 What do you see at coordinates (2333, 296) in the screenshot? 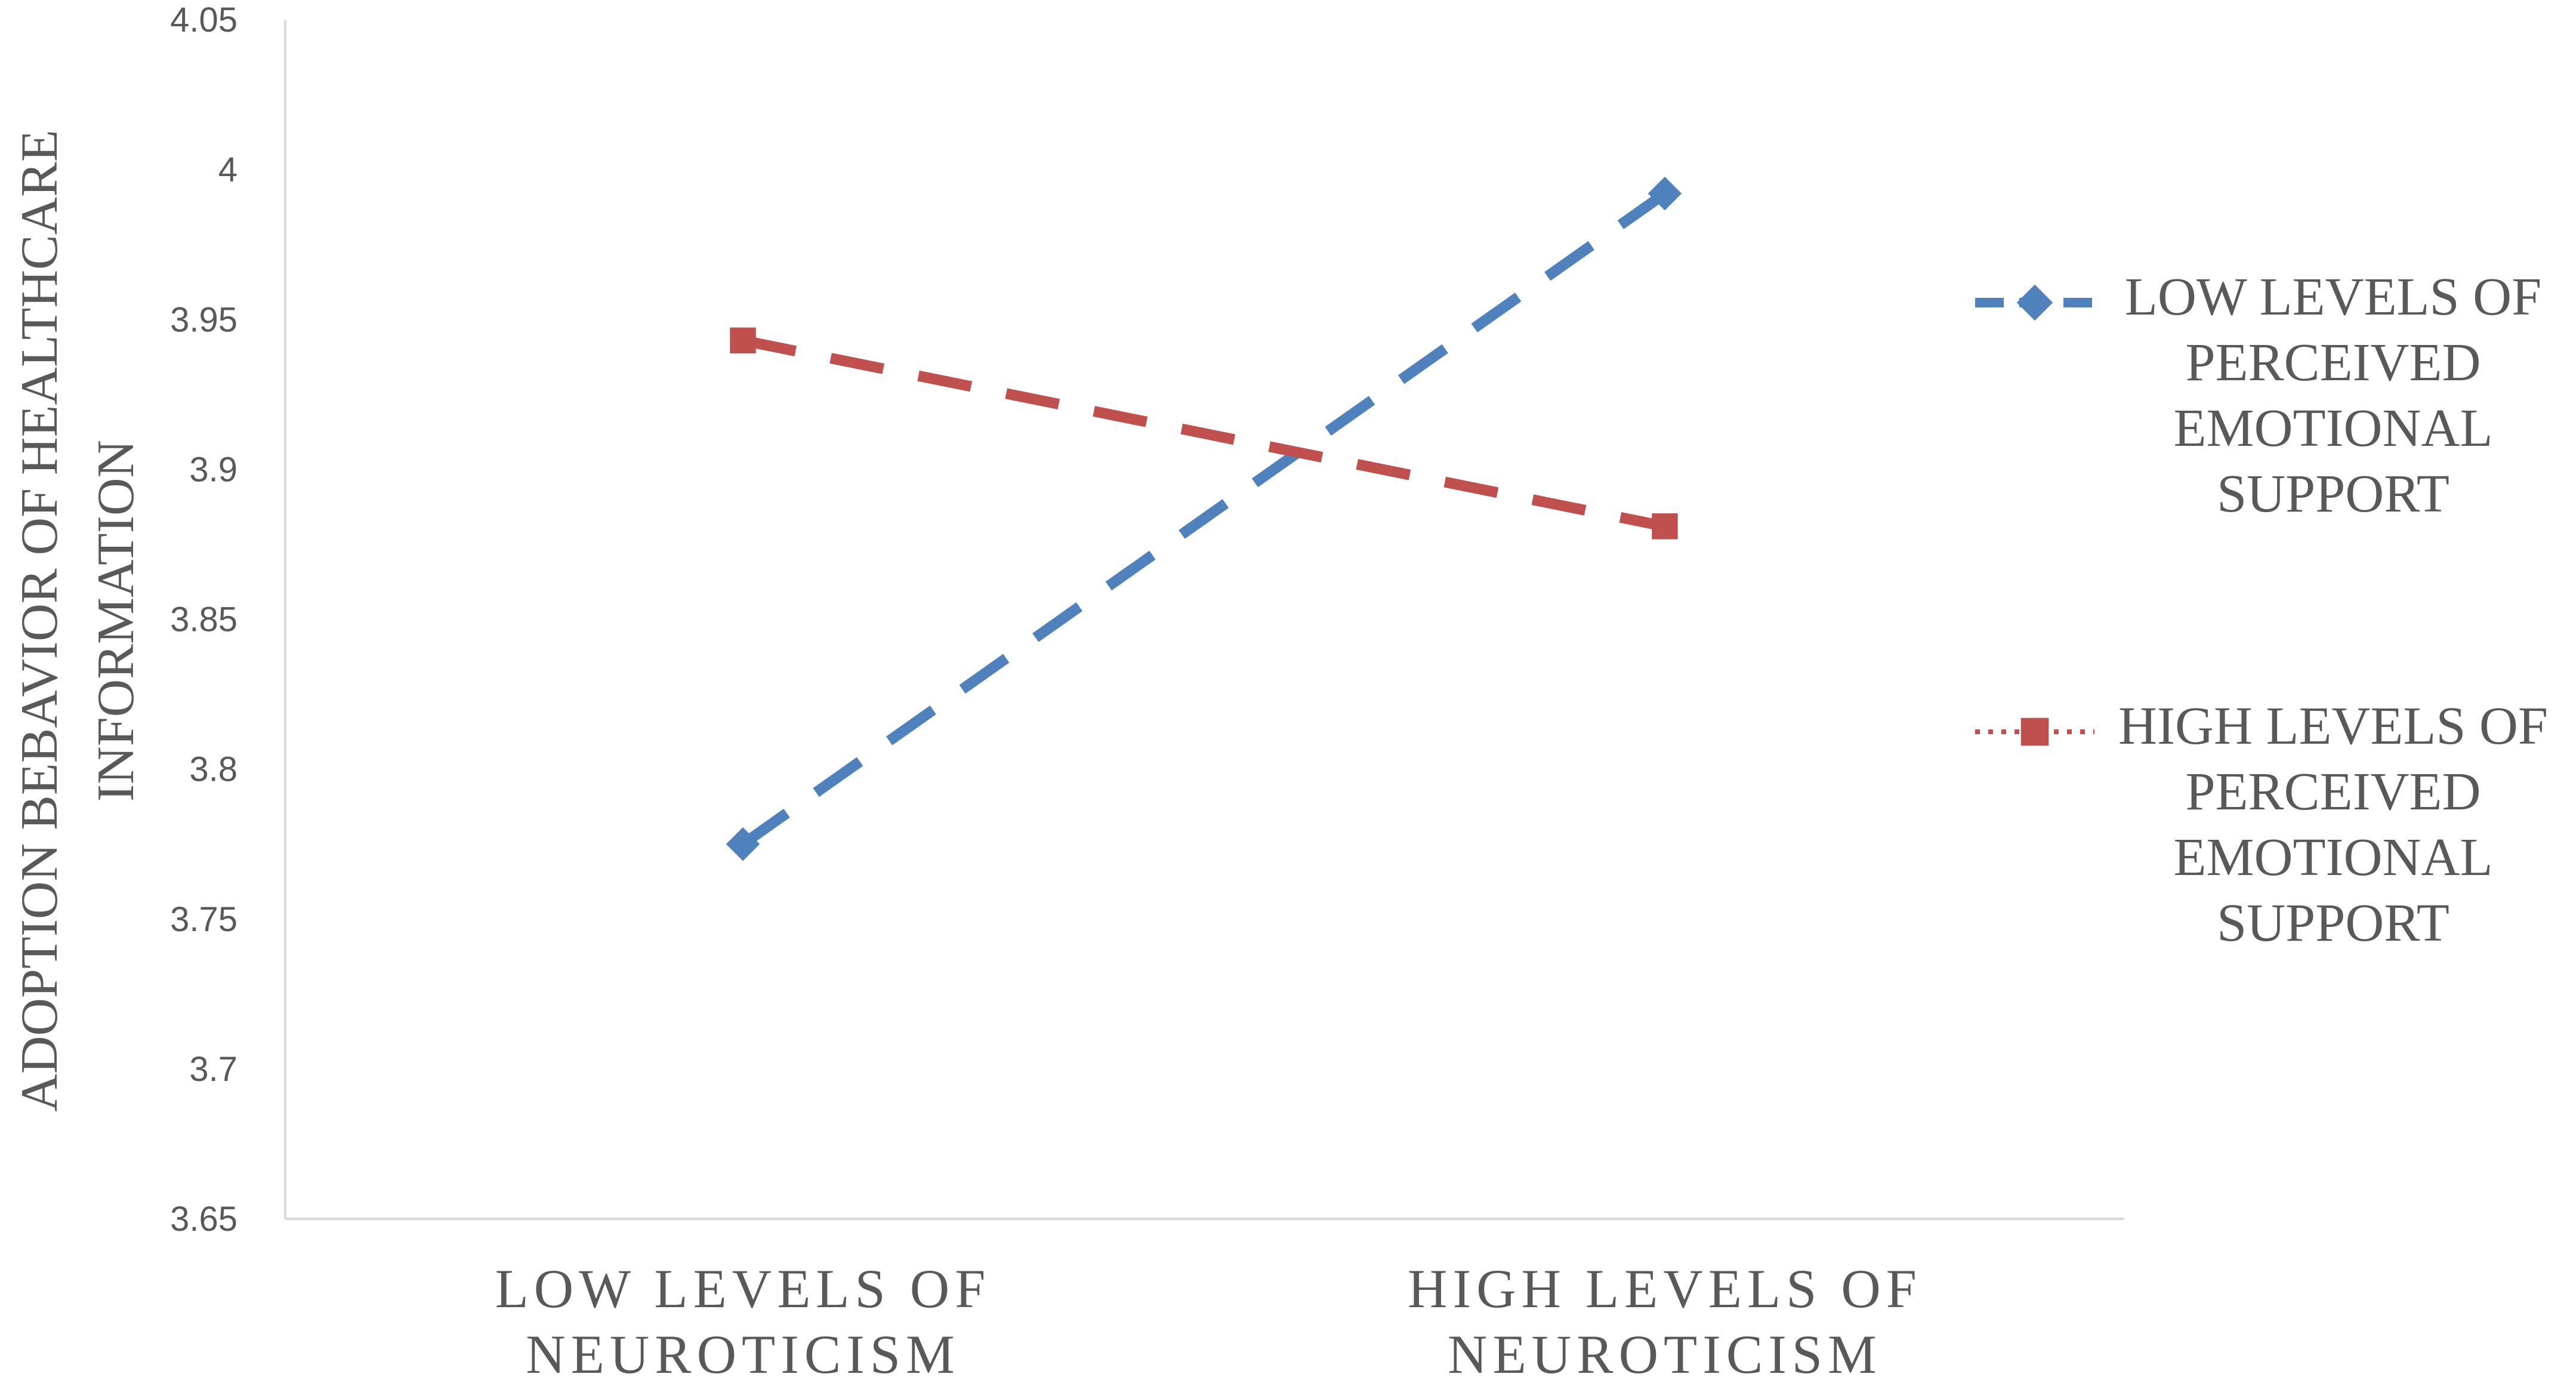
I see `legend-label: LOW LEVELS OF` at bounding box center [2333, 296].